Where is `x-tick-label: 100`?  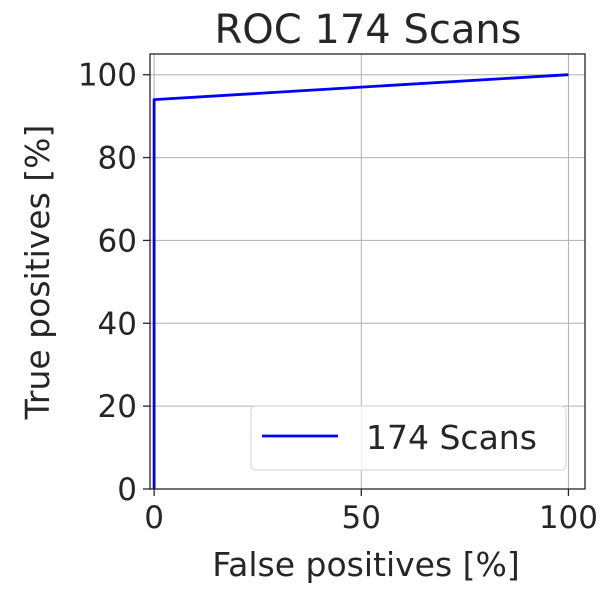
x-tick-label: 100 is located at coordinates (568, 518).